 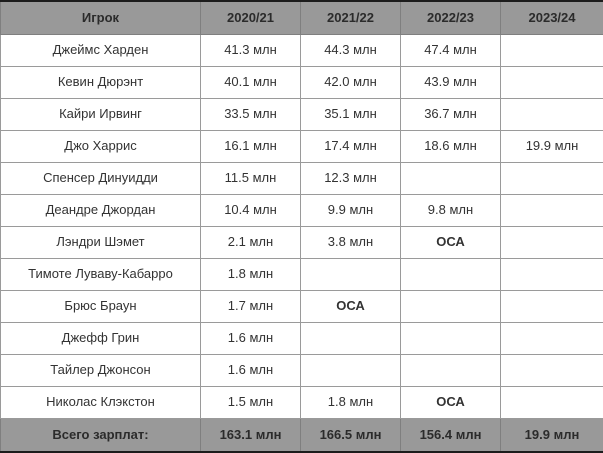 What do you see at coordinates (101, 114) in the screenshot?
I see `player-name-cell: Кайри Ирвинг` at bounding box center [101, 114].